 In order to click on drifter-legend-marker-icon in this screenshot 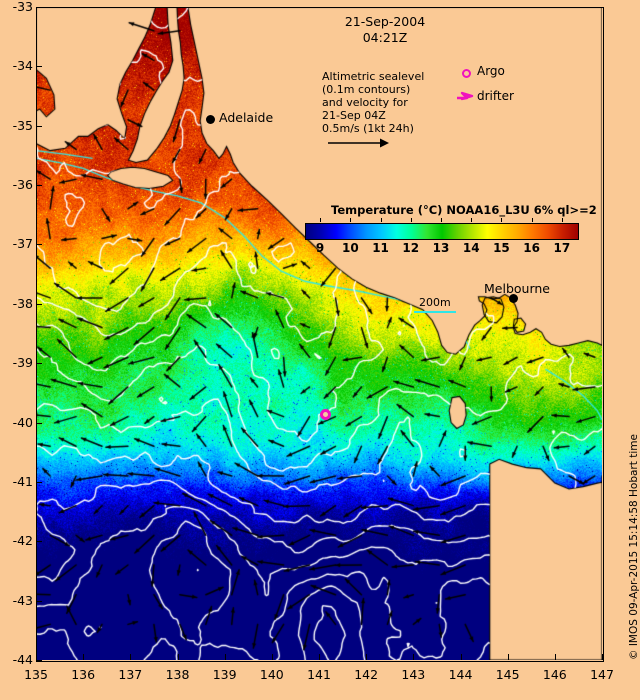, I will do `click(465, 96)`.